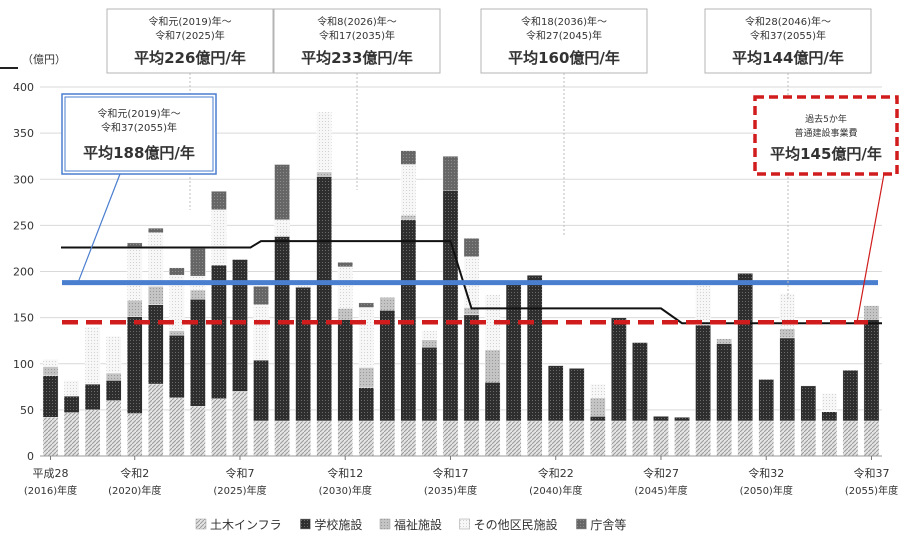  Describe the element at coordinates (23, 225) in the screenshot. I see `y-tick-label: 250` at that location.